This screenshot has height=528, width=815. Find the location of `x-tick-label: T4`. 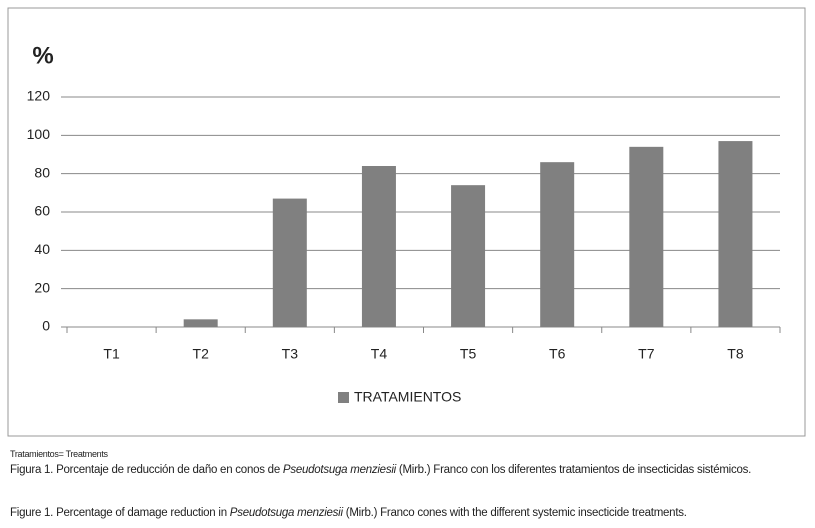

x-tick-label: T4 is located at coordinates (379, 354).